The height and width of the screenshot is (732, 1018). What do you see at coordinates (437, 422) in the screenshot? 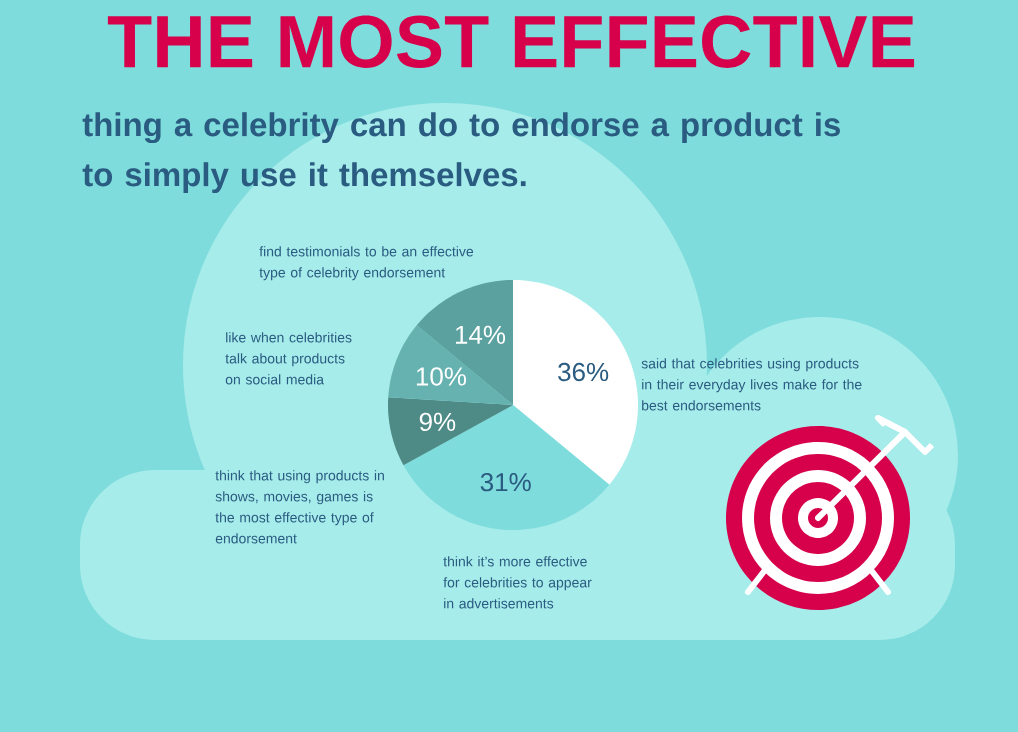
I see `data-label: 9%` at bounding box center [437, 422].